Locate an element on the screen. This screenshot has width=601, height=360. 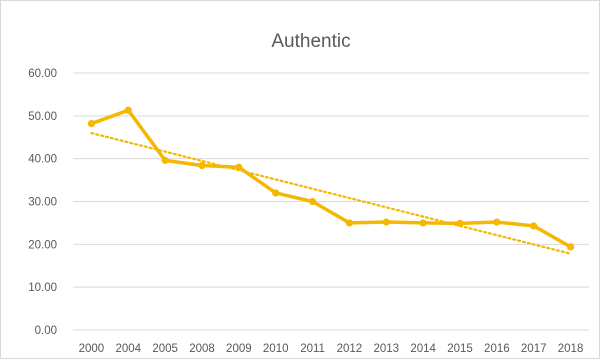
y-tick-label: 10.00 is located at coordinates (42, 288).